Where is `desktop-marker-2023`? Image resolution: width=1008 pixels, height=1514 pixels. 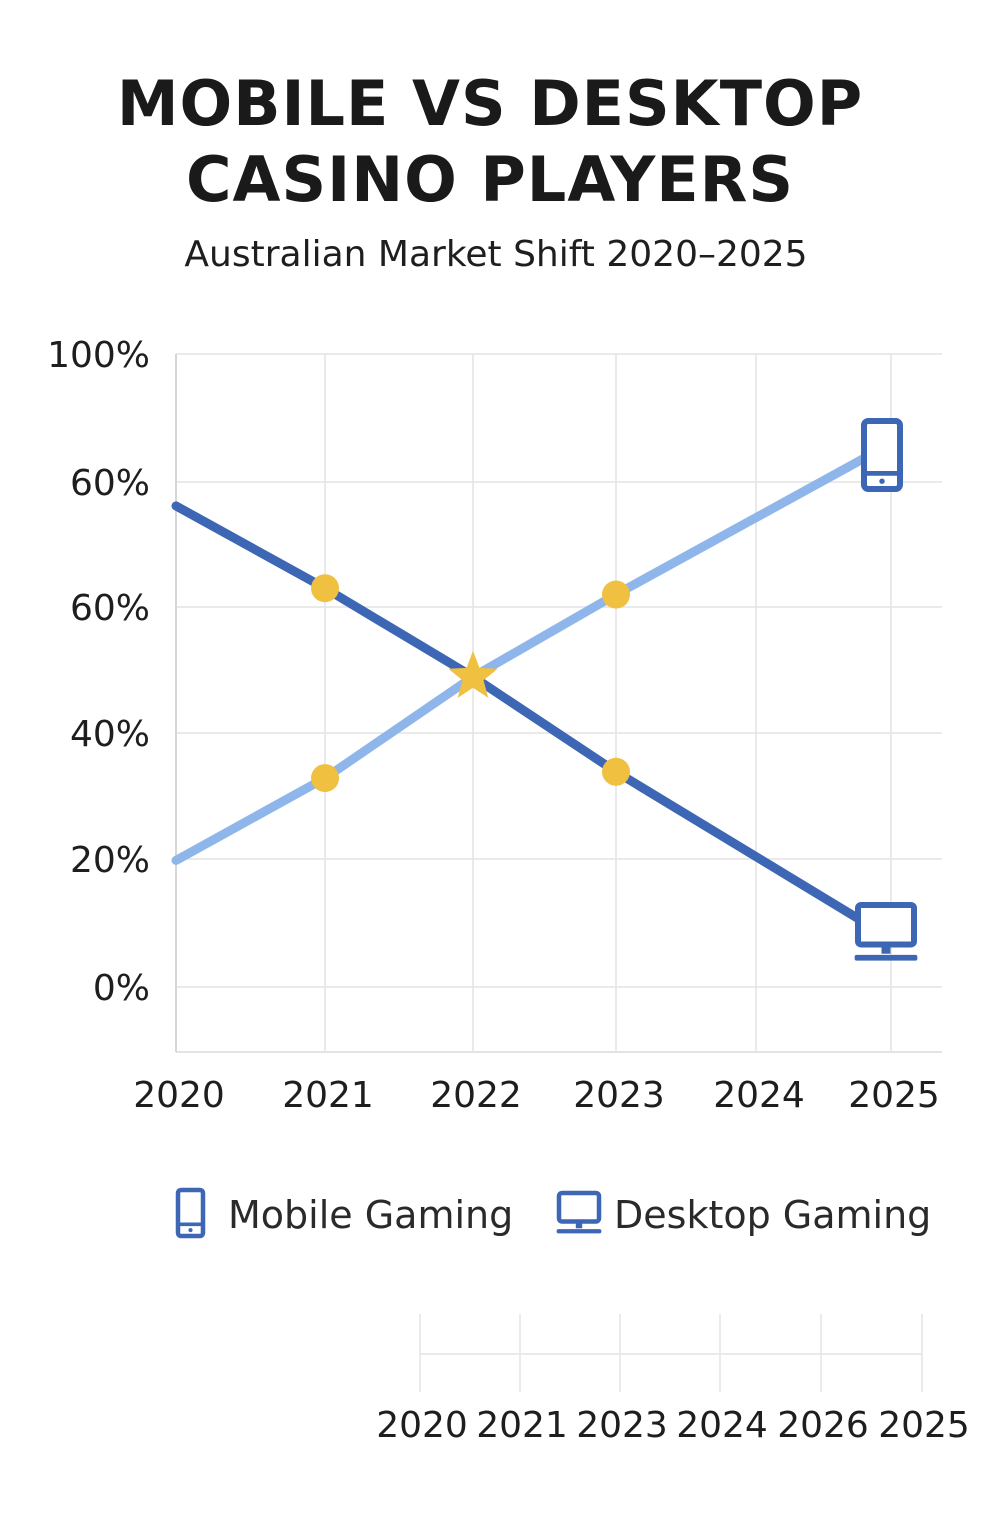 desktop-marker-2023 is located at coordinates (616, 771).